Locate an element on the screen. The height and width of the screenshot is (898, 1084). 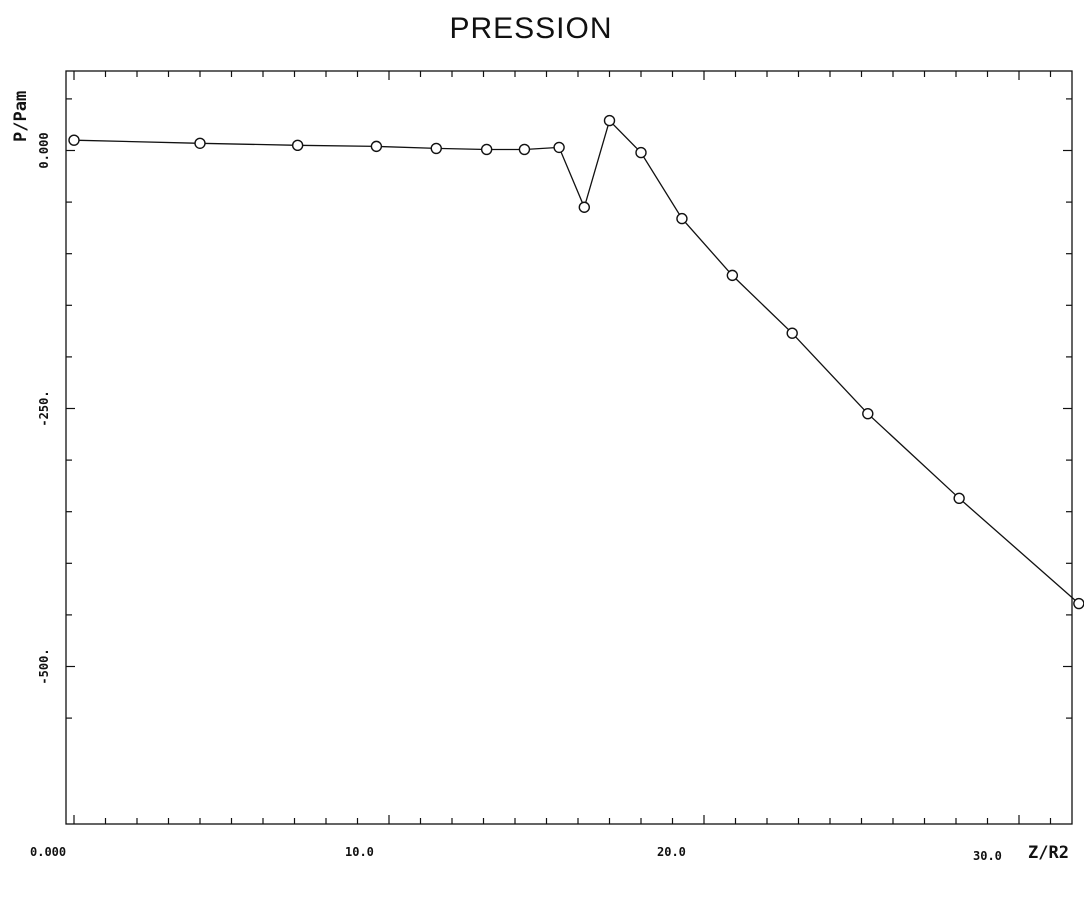
y-axis-label: P/Pam is located at coordinates (21, 116).